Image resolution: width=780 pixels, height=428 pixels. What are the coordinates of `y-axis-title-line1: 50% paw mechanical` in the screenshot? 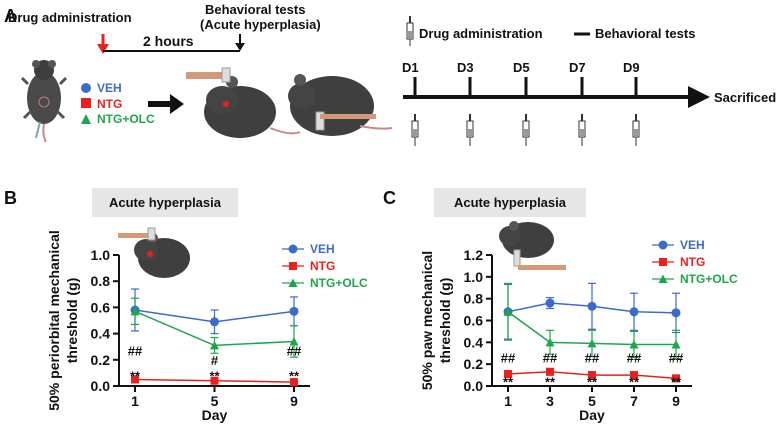 It's located at (427, 320).